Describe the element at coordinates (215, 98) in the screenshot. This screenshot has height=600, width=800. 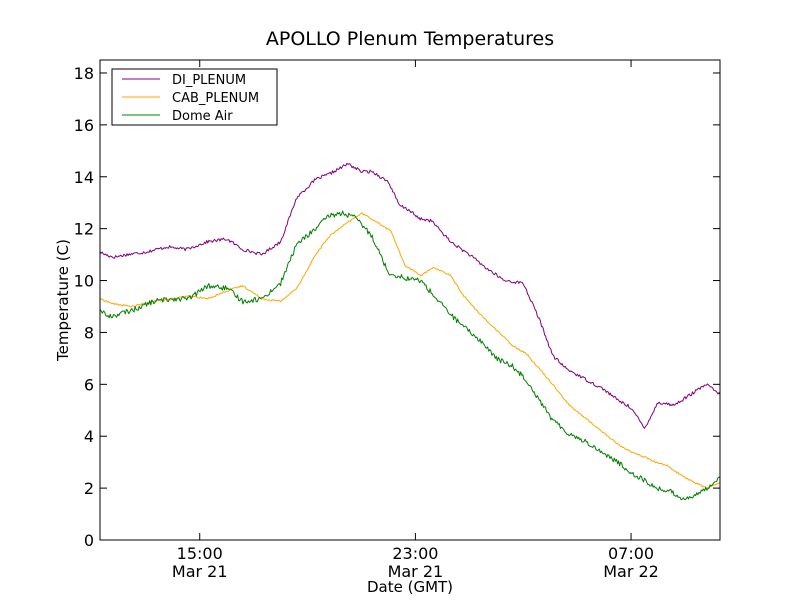
I see `legend-label: CAB_PLENUM` at that location.